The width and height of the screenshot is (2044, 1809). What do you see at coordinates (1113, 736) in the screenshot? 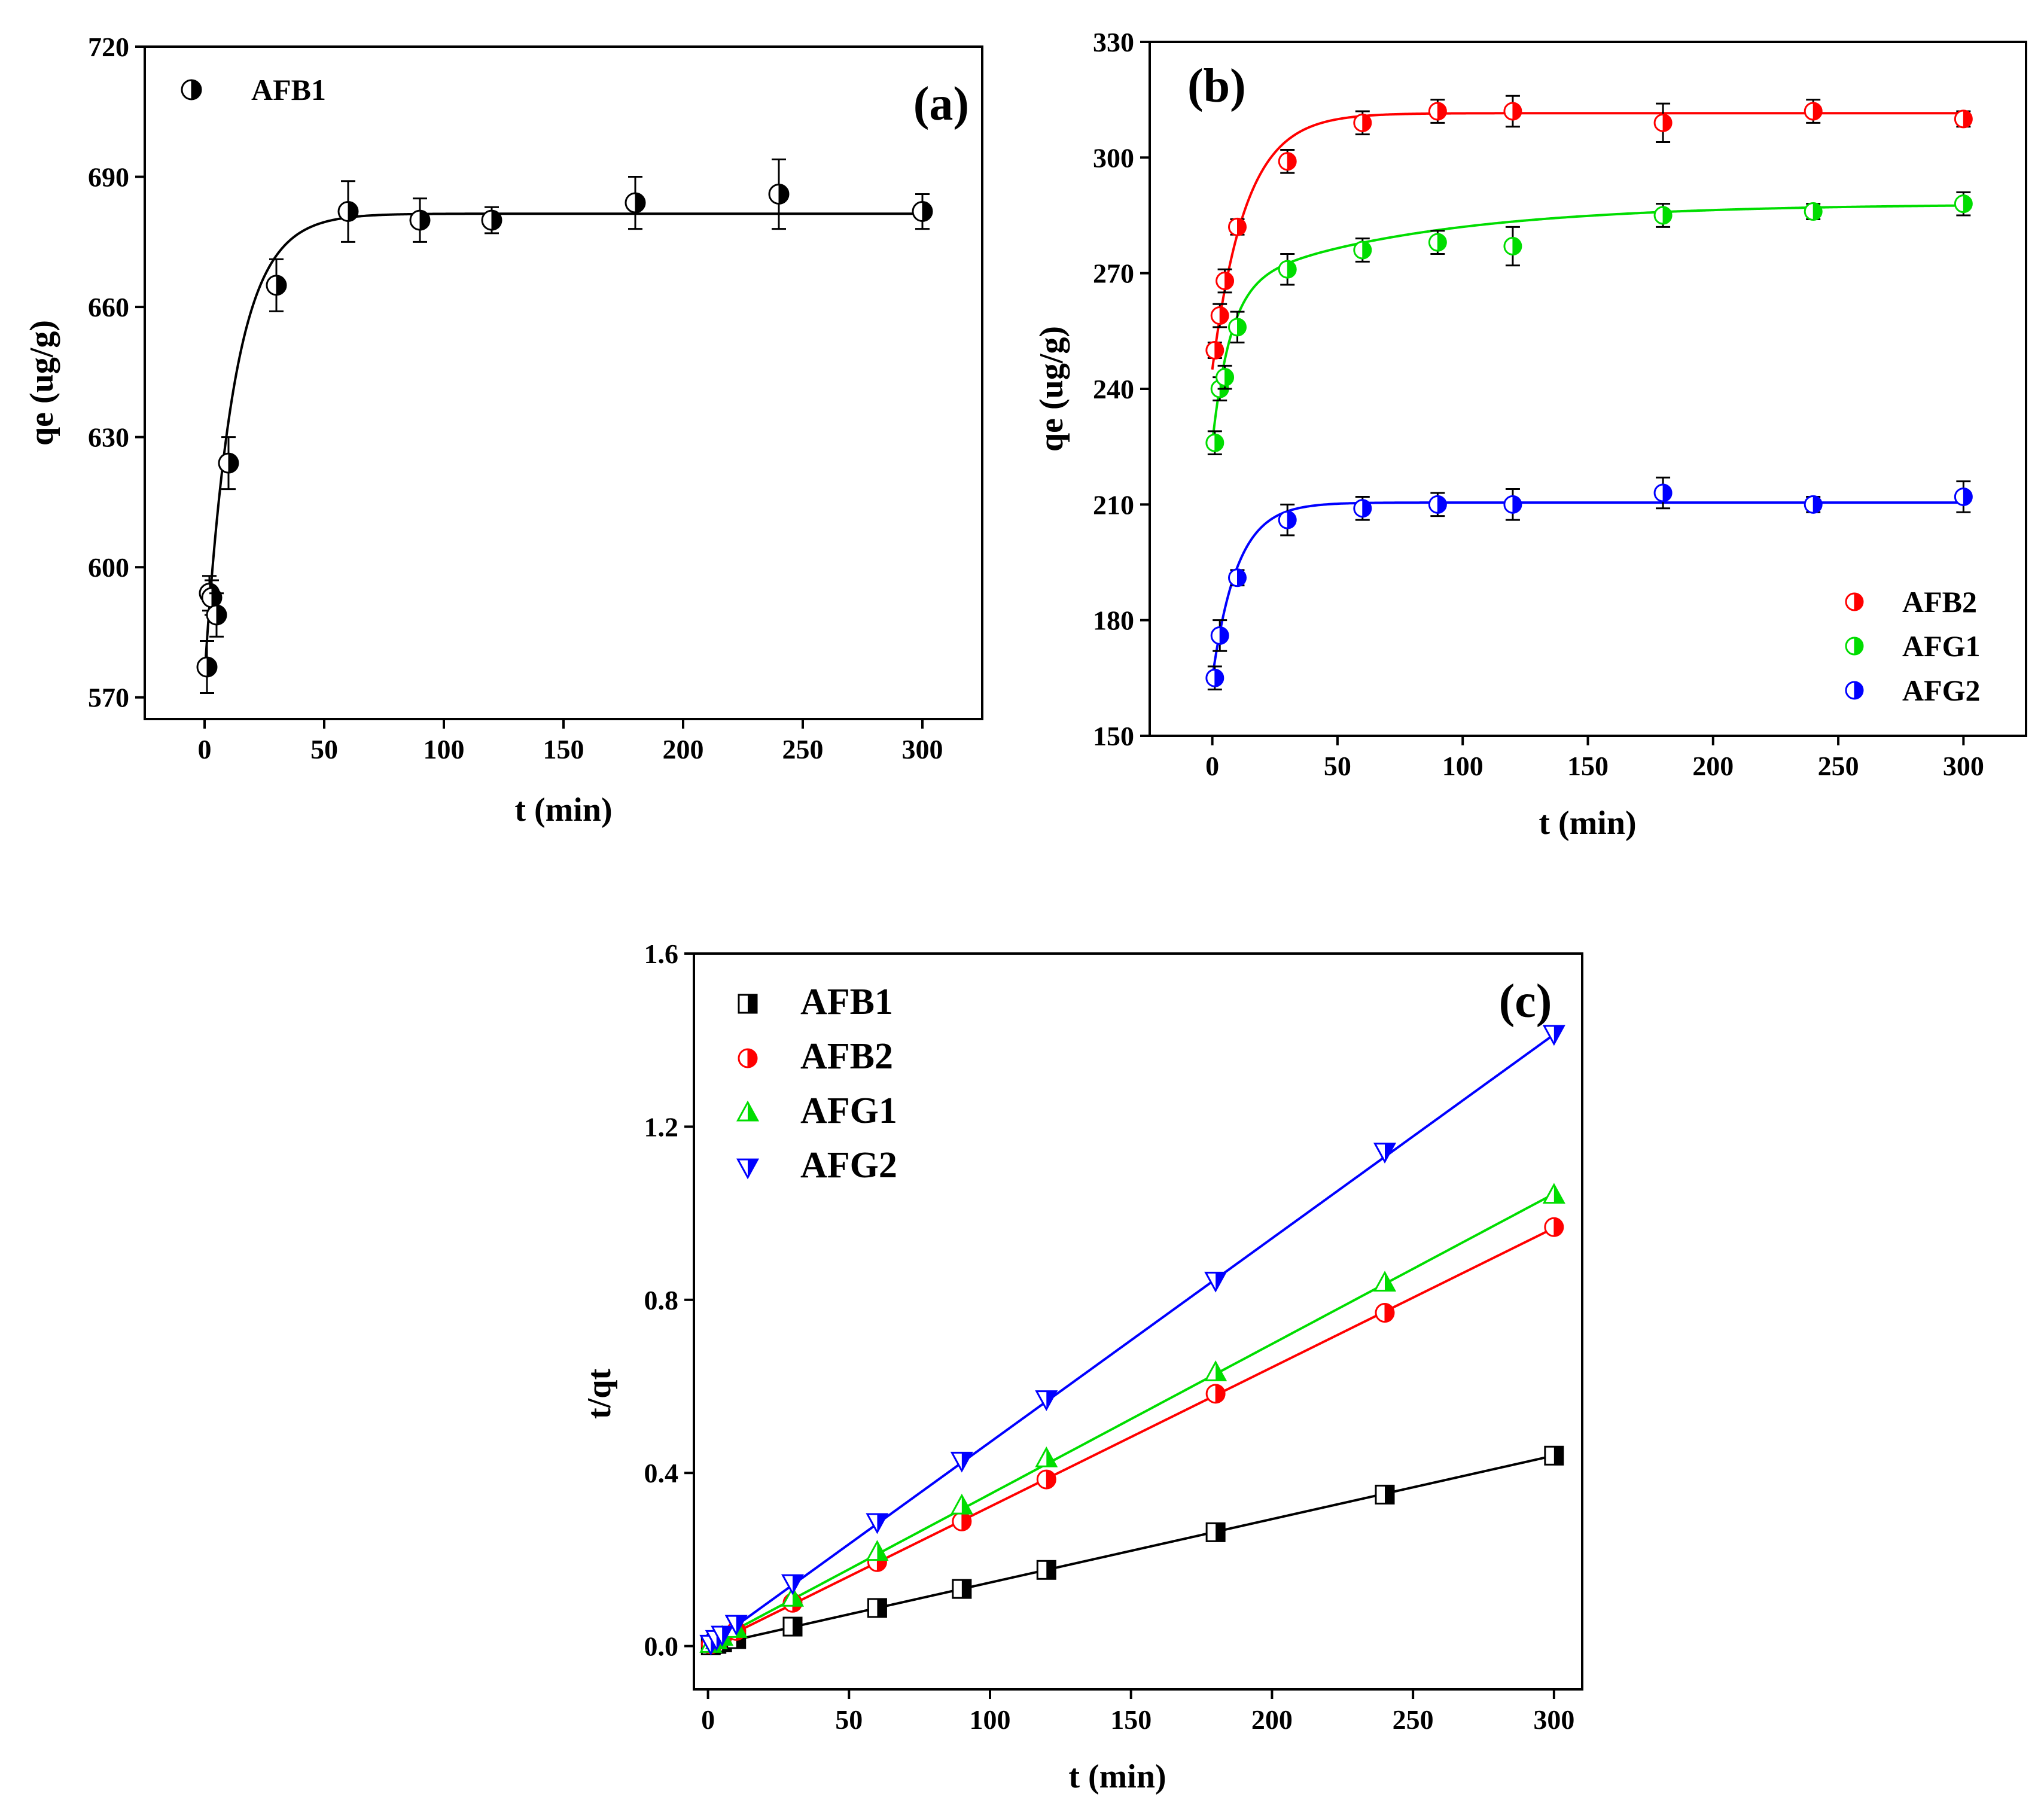
I see `y-tick-label: 150` at bounding box center [1113, 736].